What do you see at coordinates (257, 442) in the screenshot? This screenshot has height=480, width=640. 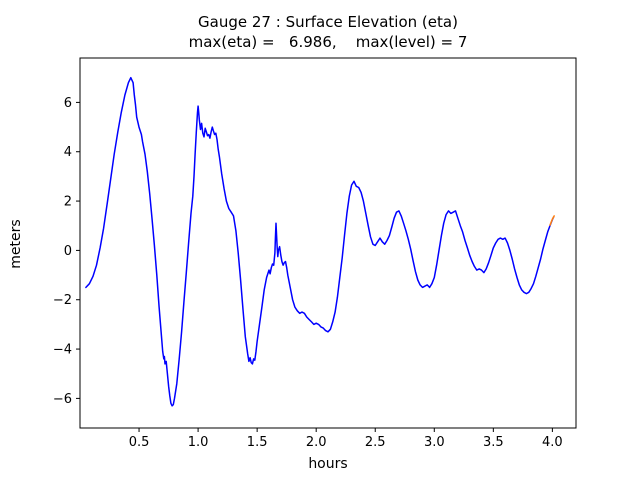 I see `x-tick-label: 1.5` at bounding box center [257, 442].